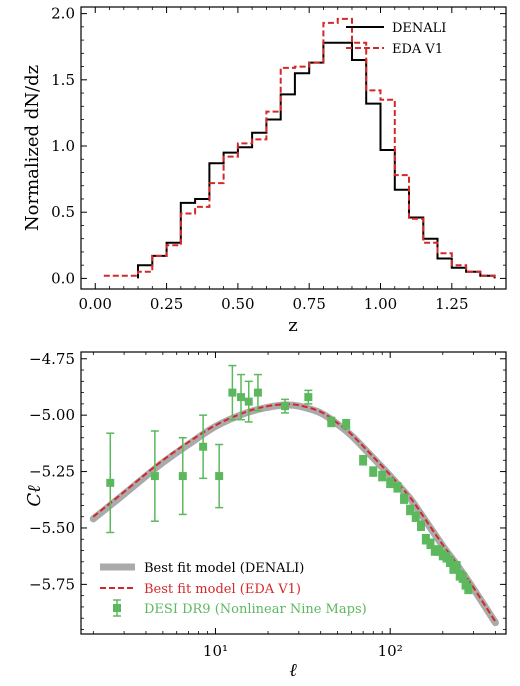 Image resolution: width=520 pixels, height=686 pixels. What do you see at coordinates (222, 589) in the screenshot?
I see `legend-label-best-fit-eda-v1: Best fit model (EDA V1)` at bounding box center [222, 589].